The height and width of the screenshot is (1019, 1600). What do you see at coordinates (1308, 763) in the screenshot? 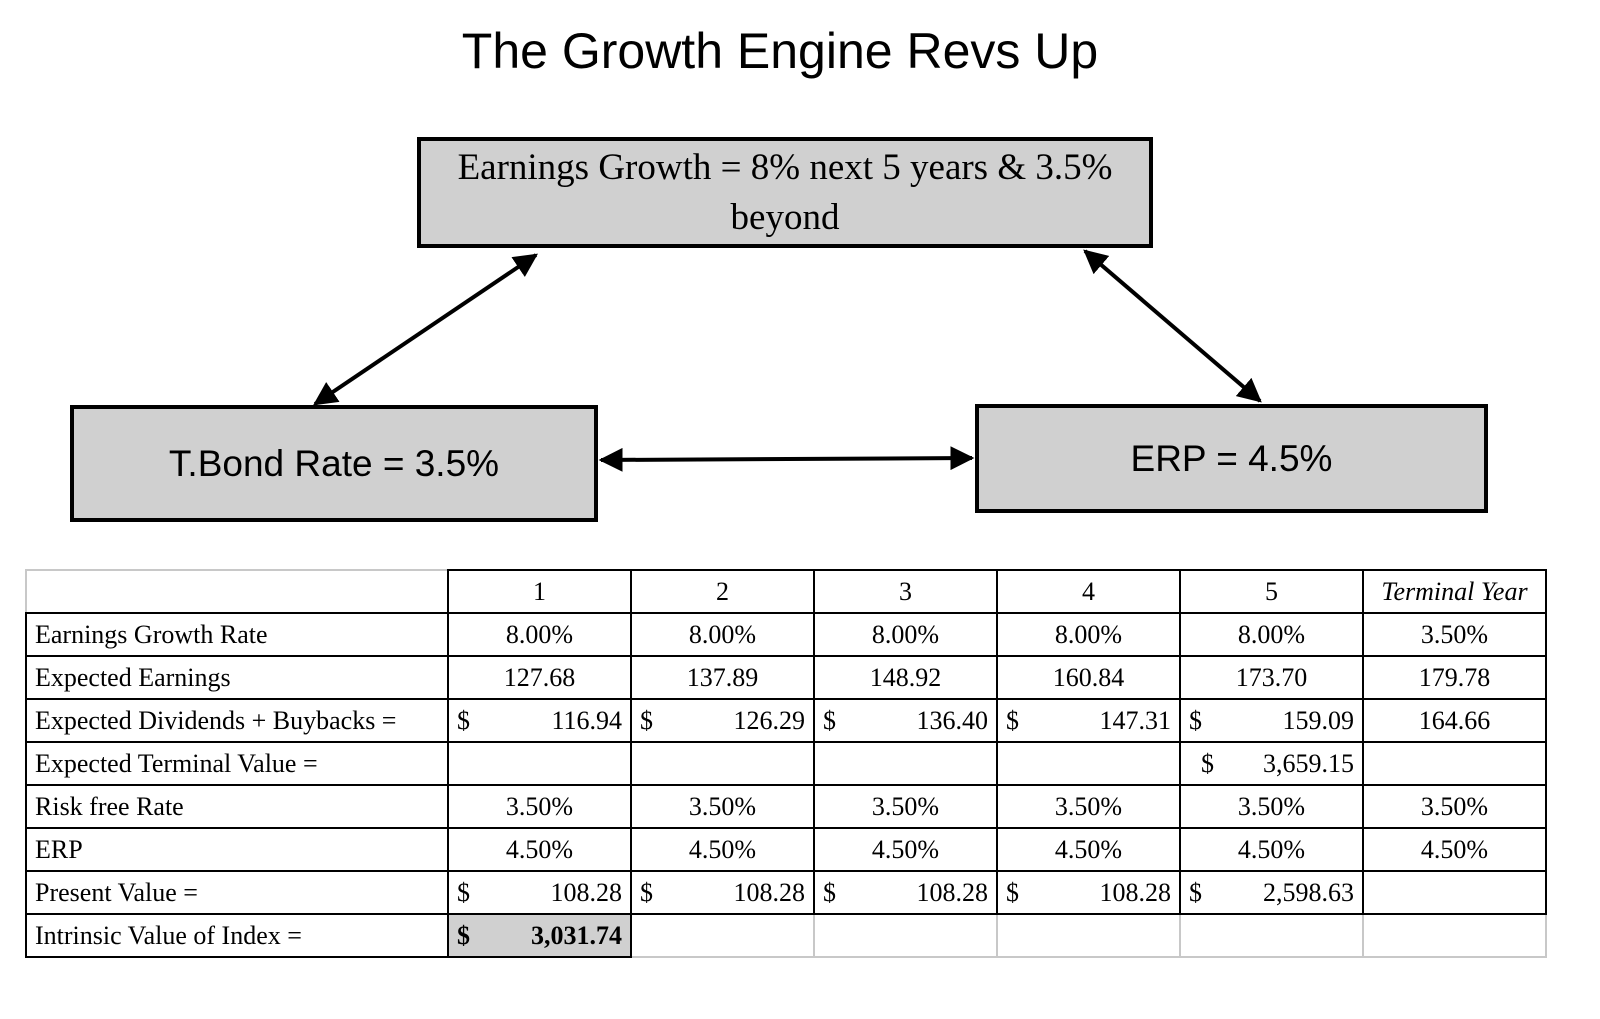
I see `amount: 3,659.15` at bounding box center [1308, 763].